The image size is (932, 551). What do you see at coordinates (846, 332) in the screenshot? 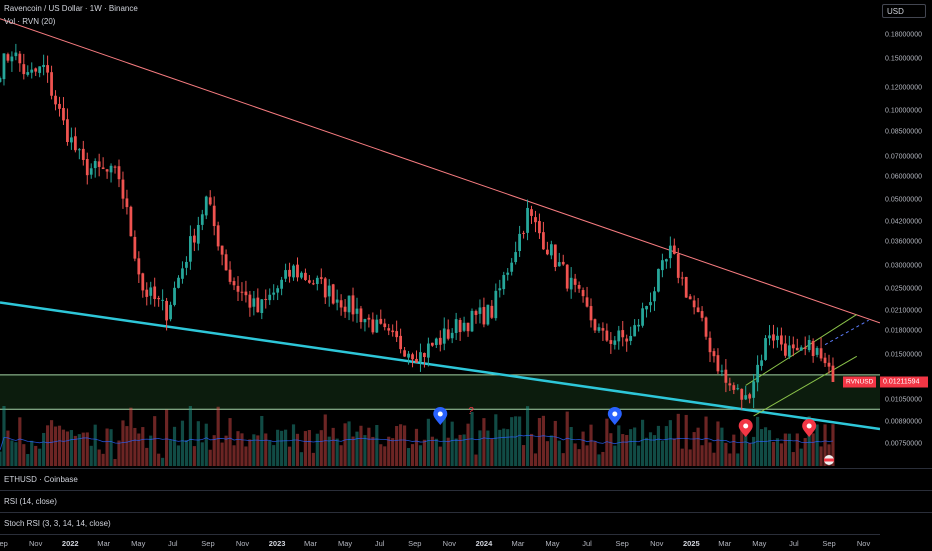
I see `projection-line` at bounding box center [846, 332].